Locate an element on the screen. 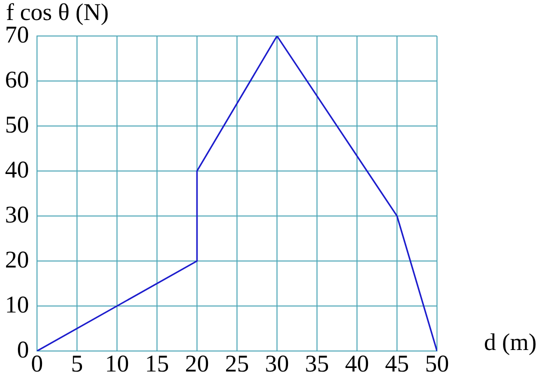 Image resolution: width=553 pixels, height=386 pixels. y-tick-label: 60 is located at coordinates (17, 80).